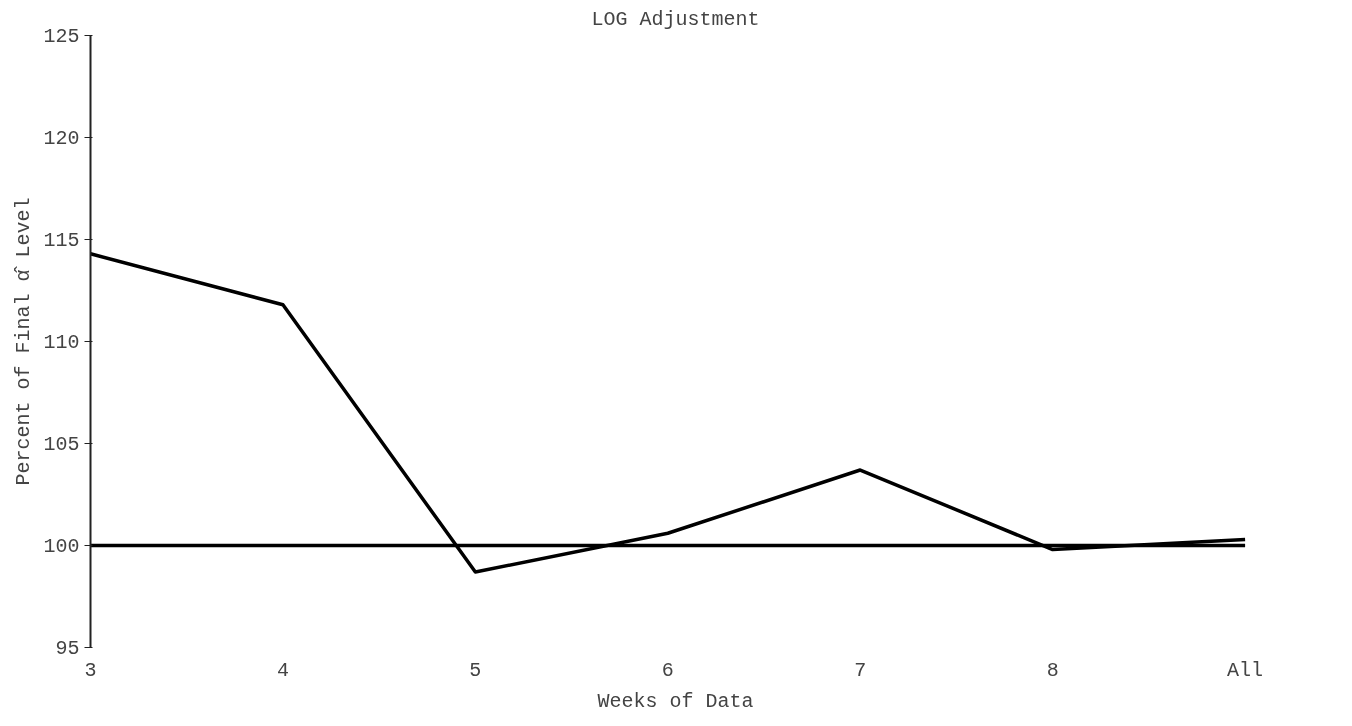 This screenshot has height=726, width=1352. Describe the element at coordinates (1052, 670) in the screenshot. I see `x-tick-label: 8` at that location.